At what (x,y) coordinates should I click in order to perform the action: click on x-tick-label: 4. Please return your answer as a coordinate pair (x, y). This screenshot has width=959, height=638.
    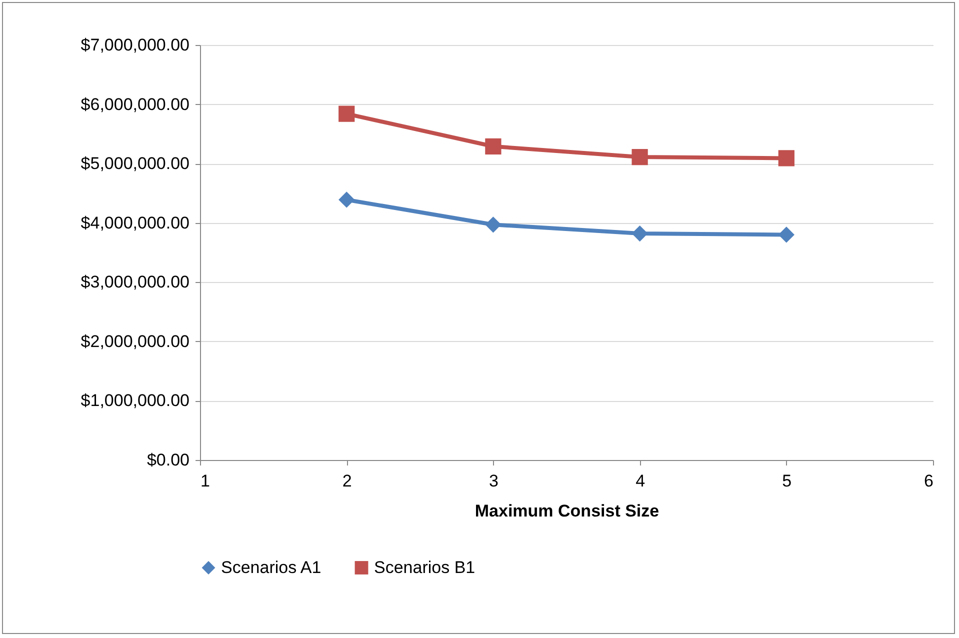
    Looking at the image, I should click on (641, 481).